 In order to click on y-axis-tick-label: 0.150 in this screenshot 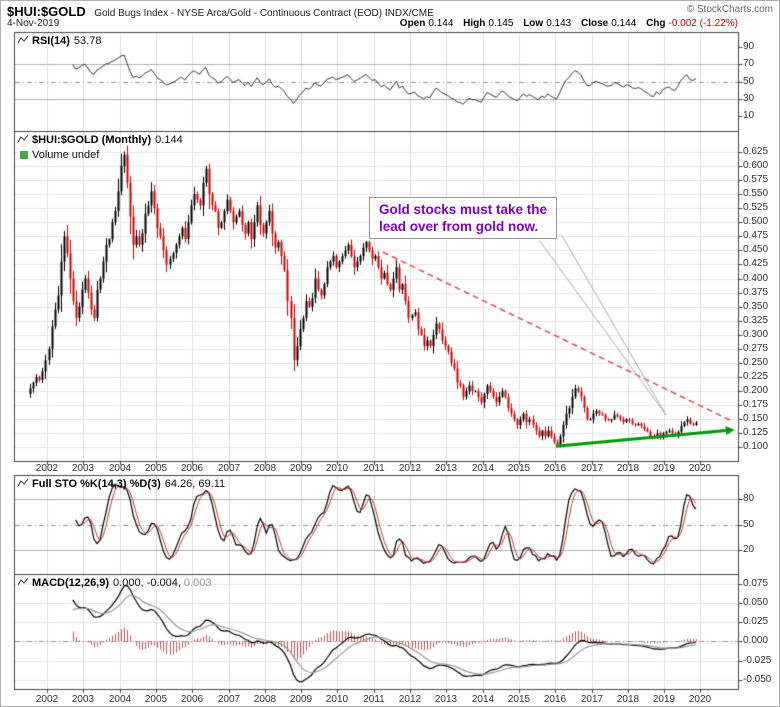, I will do `click(756, 418)`.